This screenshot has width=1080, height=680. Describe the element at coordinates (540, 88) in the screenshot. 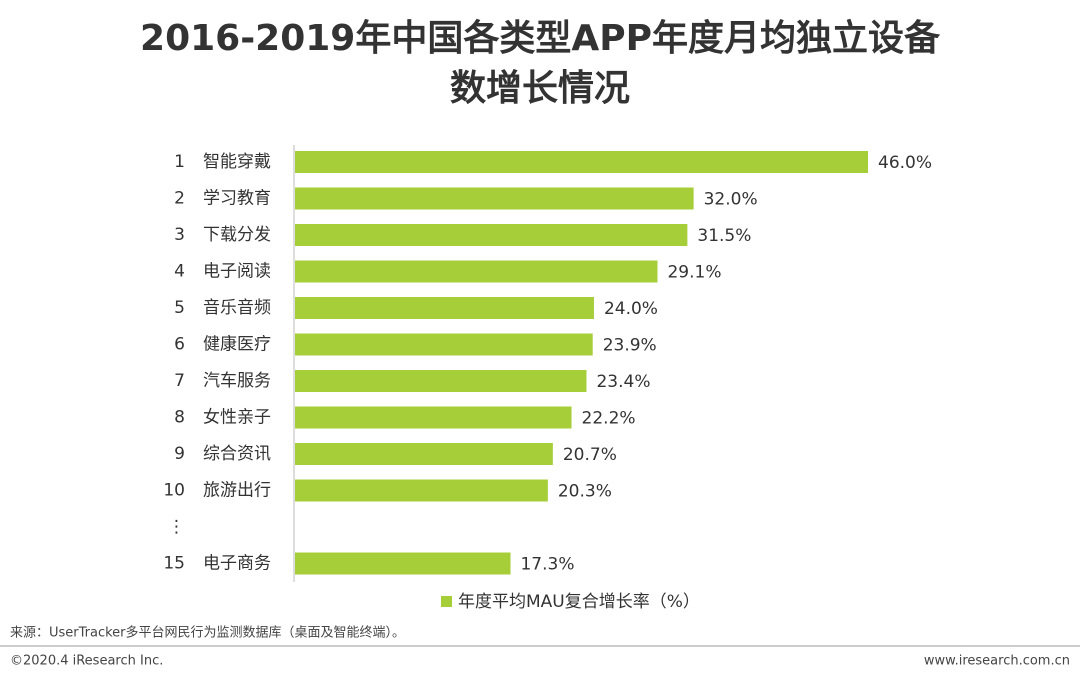

I see `chart-title: 数增长情况` at that location.